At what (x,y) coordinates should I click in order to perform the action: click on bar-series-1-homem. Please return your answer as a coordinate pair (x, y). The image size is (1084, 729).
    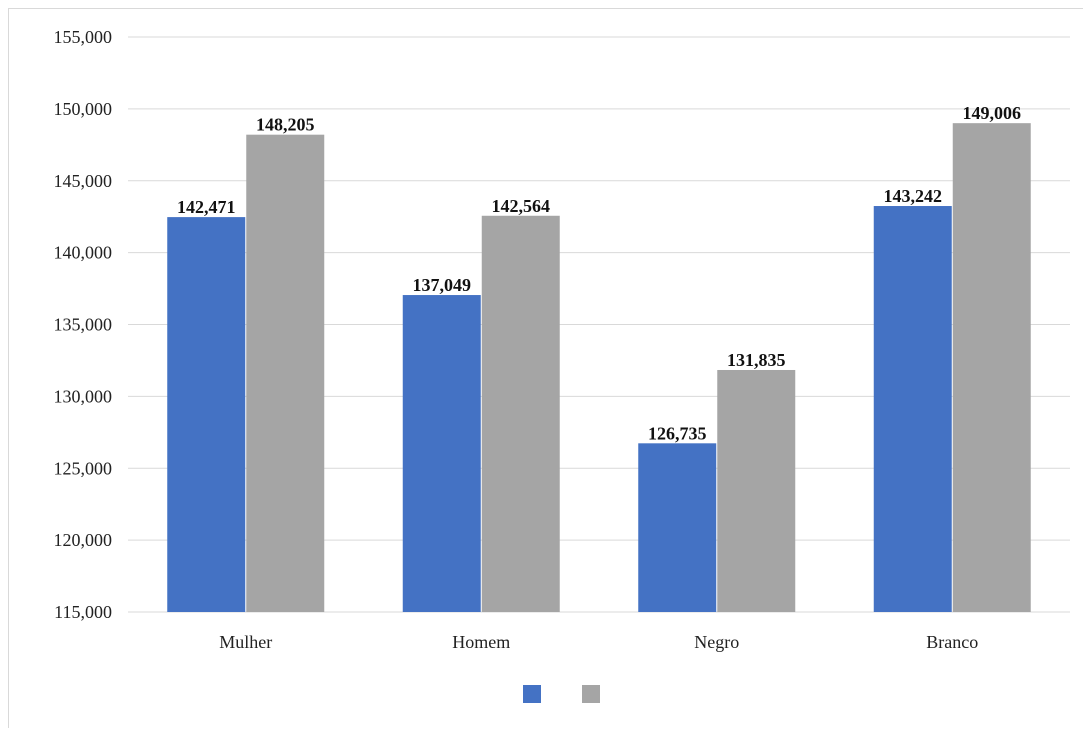
    Looking at the image, I should click on (441, 453).